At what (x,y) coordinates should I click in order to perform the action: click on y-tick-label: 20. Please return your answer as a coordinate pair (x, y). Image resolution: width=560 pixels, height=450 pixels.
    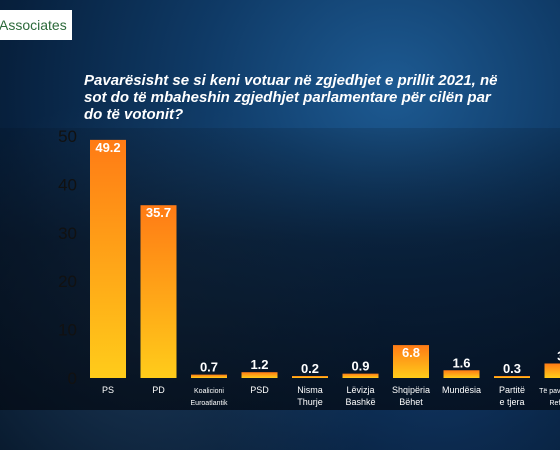
    Looking at the image, I should click on (67, 281).